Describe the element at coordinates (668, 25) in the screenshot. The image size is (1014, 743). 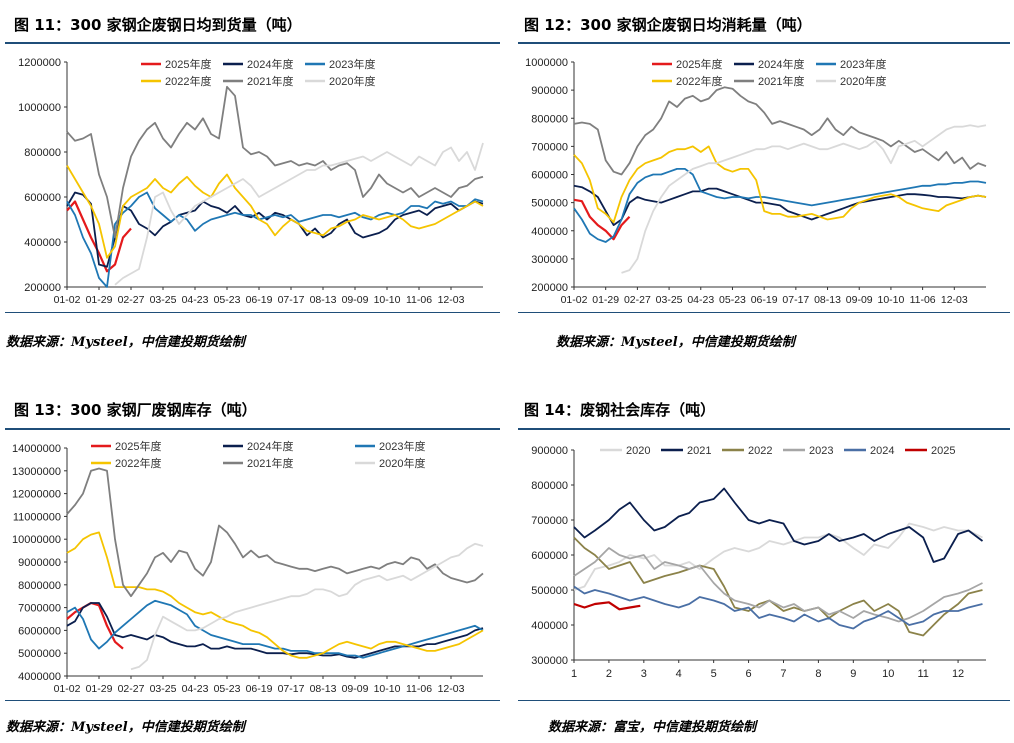
I see `chart-title-2: 图 12：300 家钢企废钢日均消耗量（吨）` at that location.